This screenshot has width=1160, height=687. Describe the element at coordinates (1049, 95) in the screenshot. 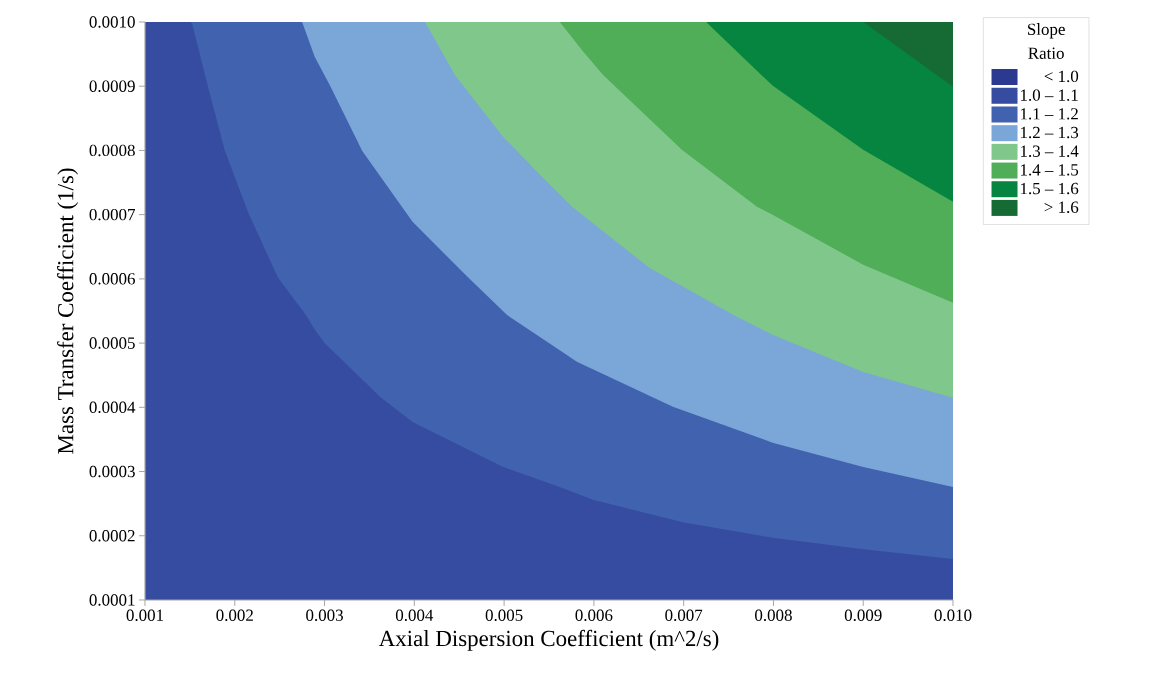

I see `legend-label: 1.0 – 1.1` at that location.